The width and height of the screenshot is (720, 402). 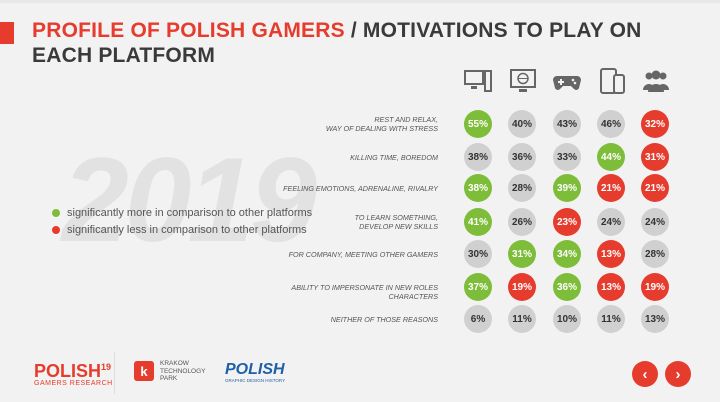 I want to click on row-label: NEITHER OF THOSE REASONS, so click(x=348, y=319).